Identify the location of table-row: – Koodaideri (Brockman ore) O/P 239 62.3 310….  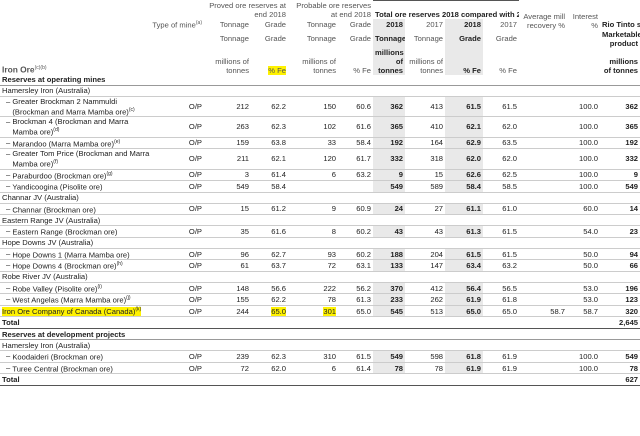
(320, 356).